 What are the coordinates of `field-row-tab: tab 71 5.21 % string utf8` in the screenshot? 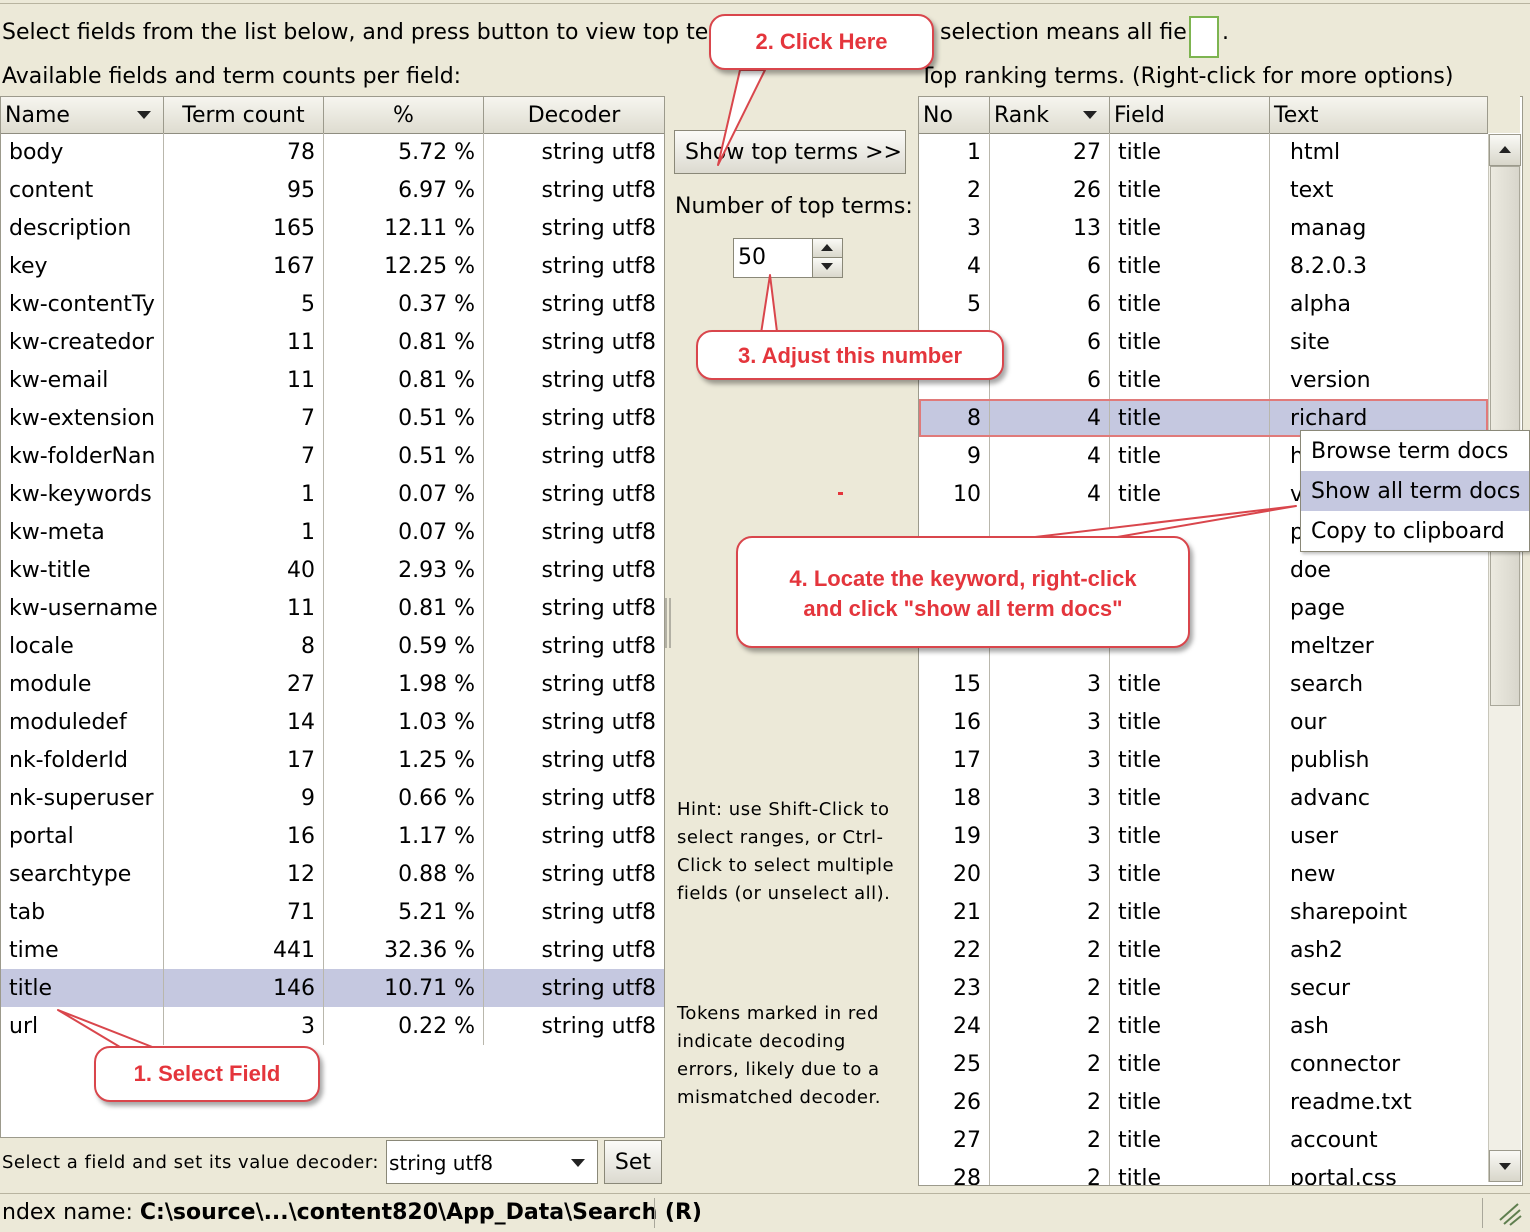 It's located at (332, 912).